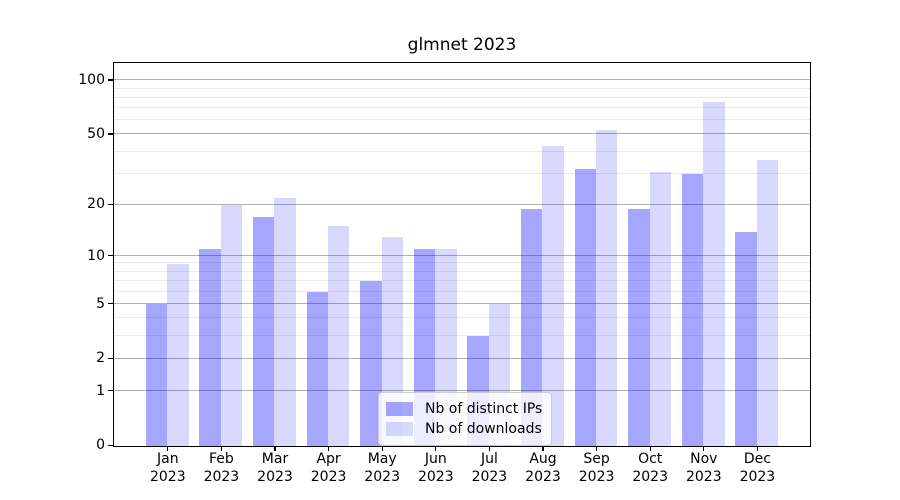  Describe the element at coordinates (382, 448) in the screenshot. I see `x-tick-may` at that location.